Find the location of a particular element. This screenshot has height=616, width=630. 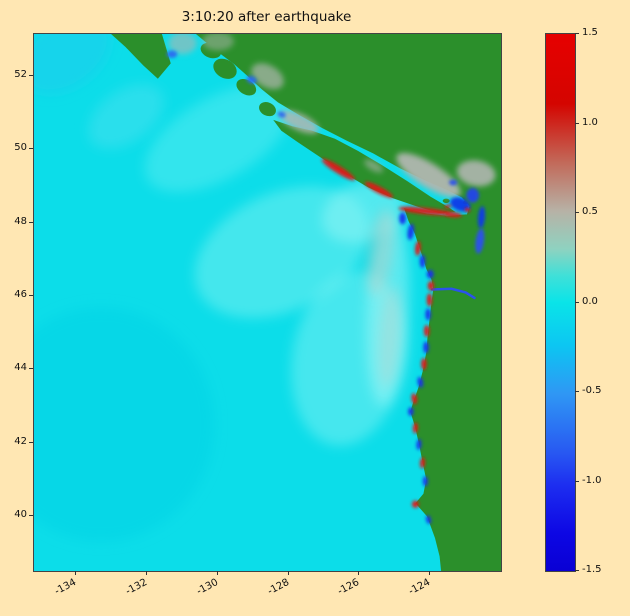

y-tick-label: 40 is located at coordinates (20, 515).